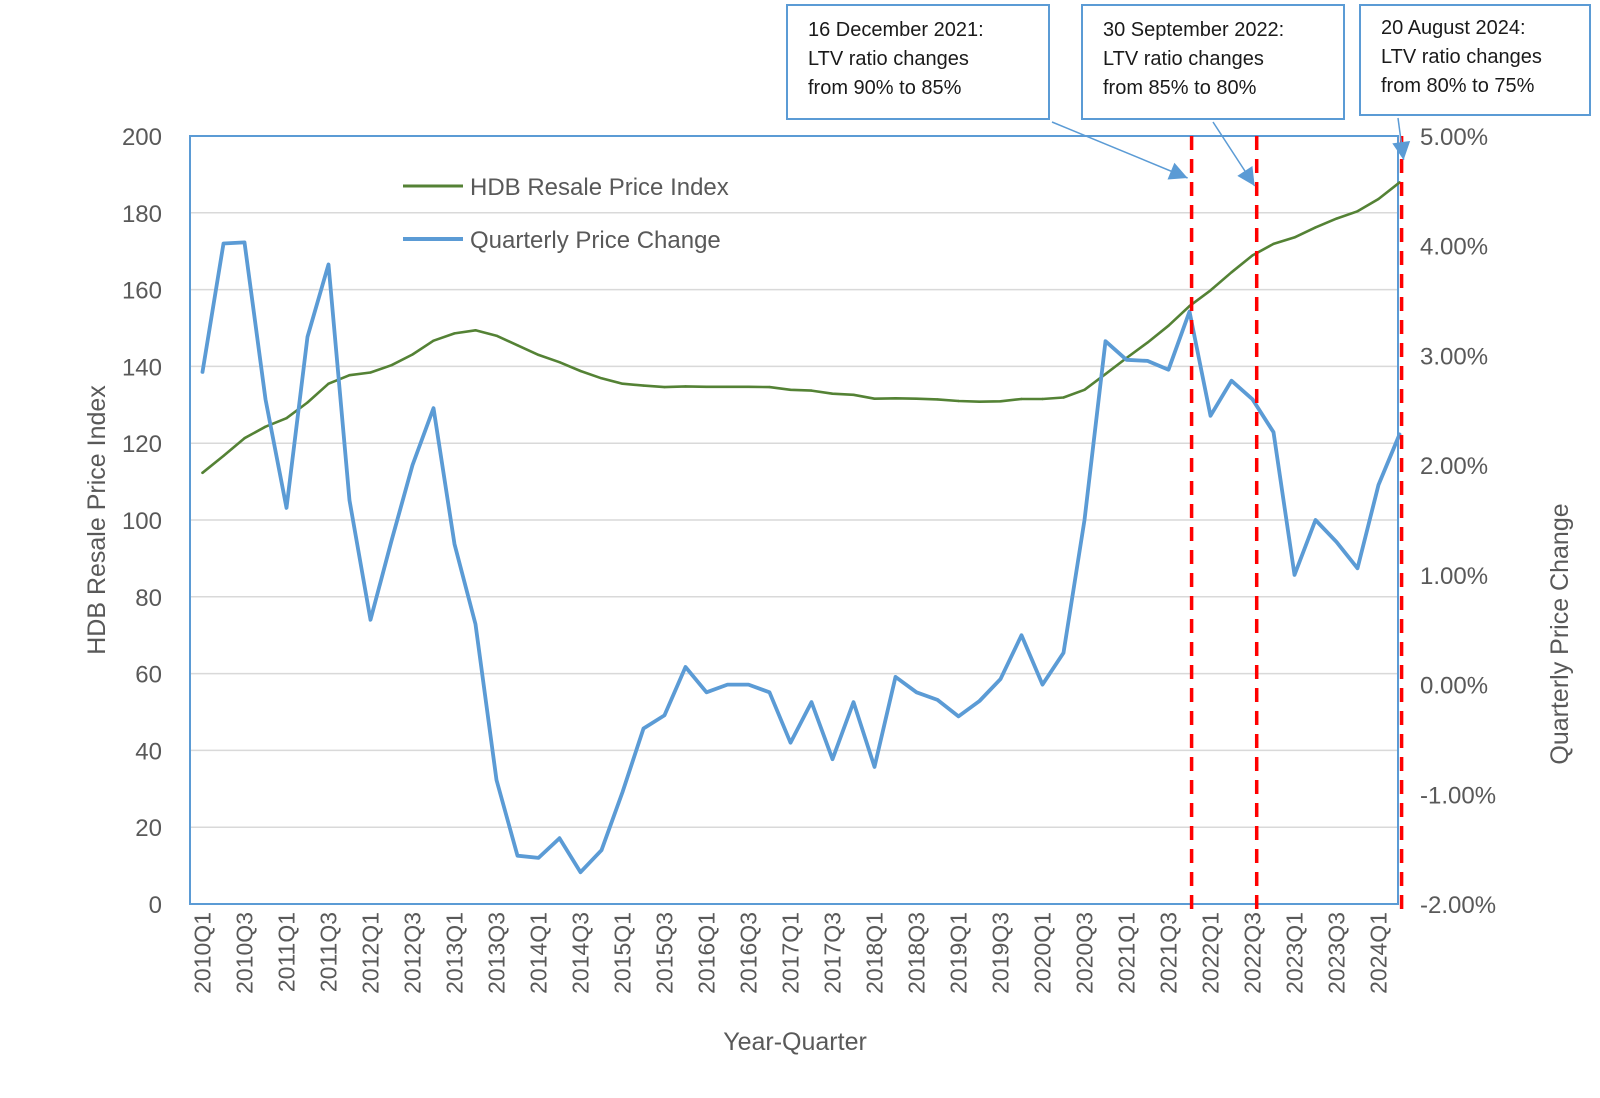  I want to click on legend-label-change: Quarterly Price Change, so click(595, 240).